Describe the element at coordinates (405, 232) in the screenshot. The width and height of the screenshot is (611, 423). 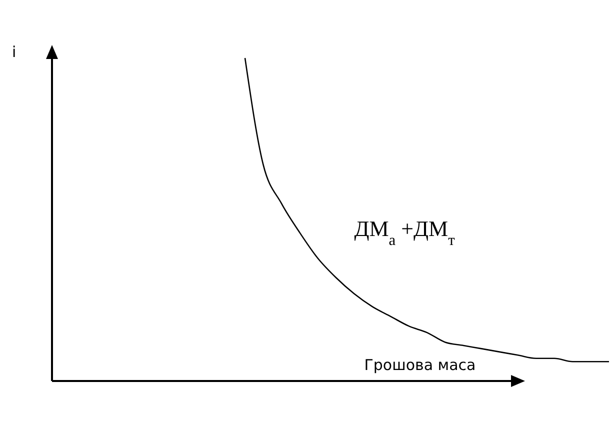
I see `series-label: ДМ$_{а}$ +ДМ$_{т}$` at that location.